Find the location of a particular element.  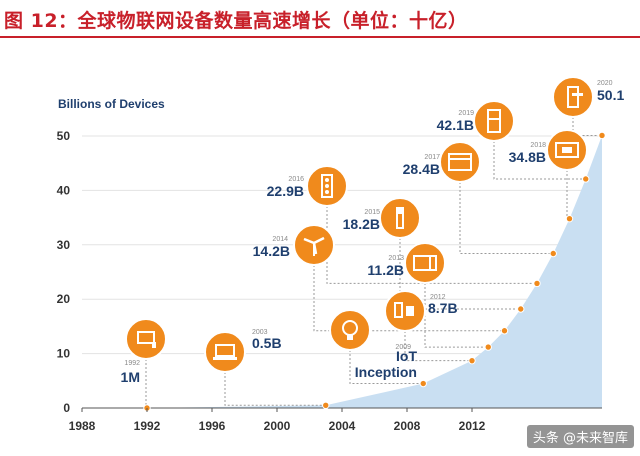

microwave-icon is located at coordinates (425, 263).